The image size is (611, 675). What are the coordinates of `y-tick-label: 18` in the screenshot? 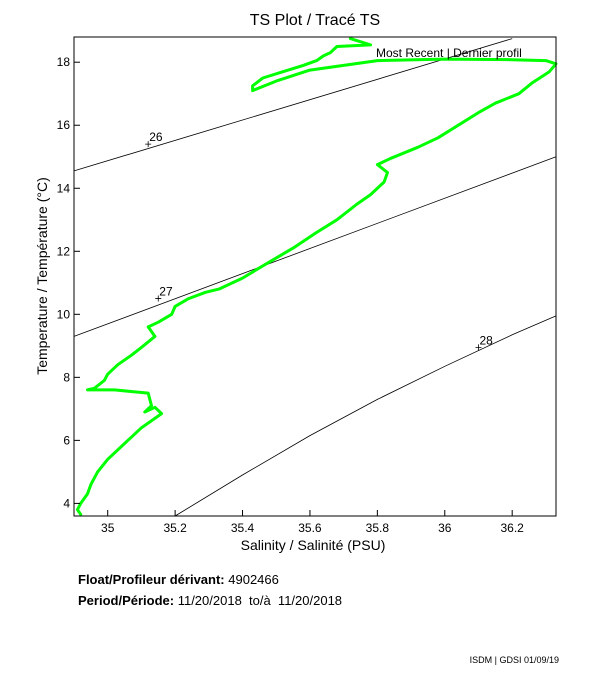 It's located at (64, 62).